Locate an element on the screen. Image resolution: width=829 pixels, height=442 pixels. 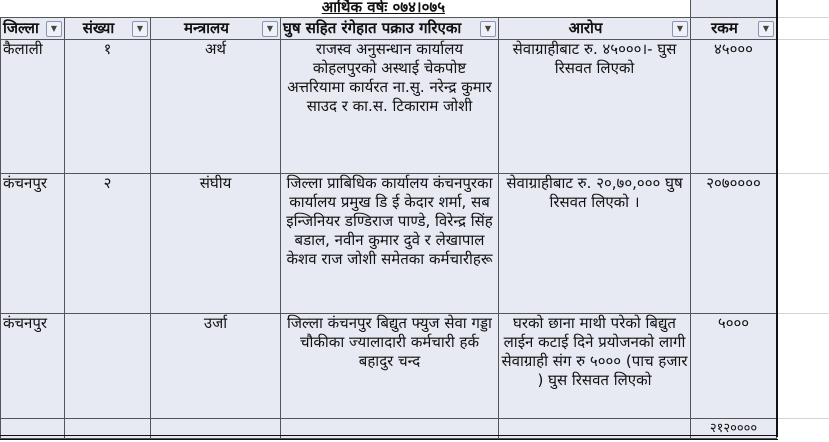
amount-column-top is located at coordinates (733, 8).